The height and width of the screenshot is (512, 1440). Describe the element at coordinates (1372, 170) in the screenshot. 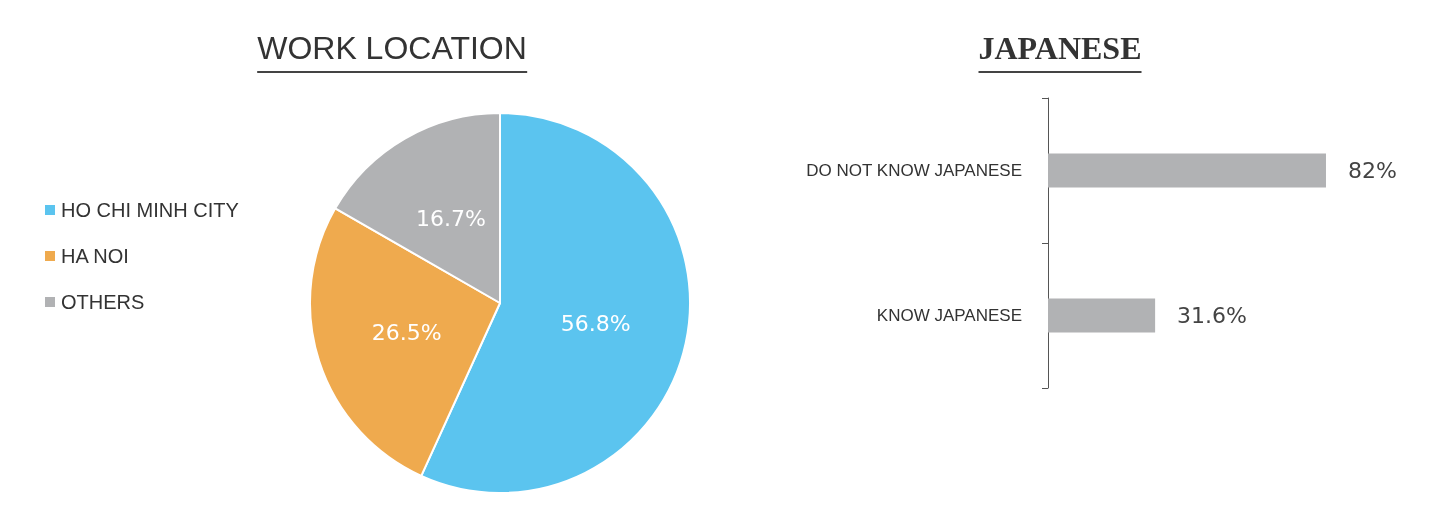

I see `data-label: 82%` at that location.